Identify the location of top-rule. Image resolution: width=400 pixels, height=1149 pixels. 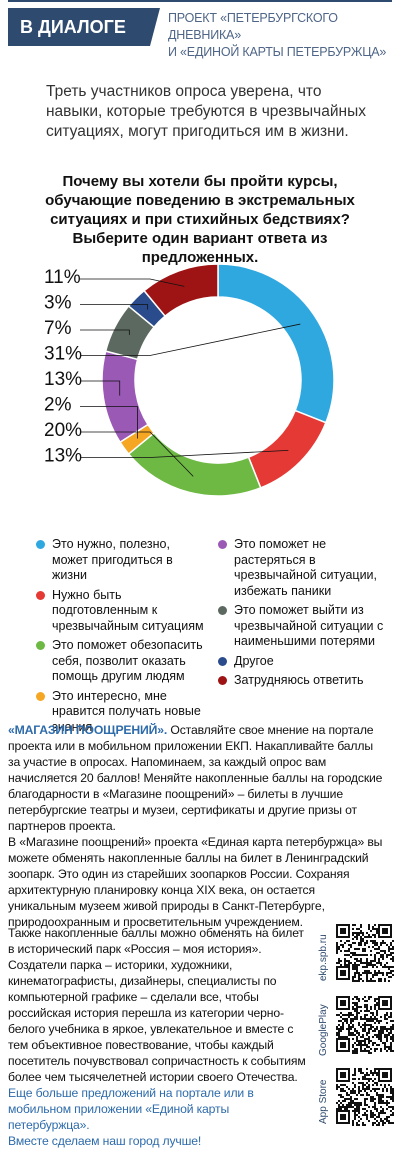
(200, 1).